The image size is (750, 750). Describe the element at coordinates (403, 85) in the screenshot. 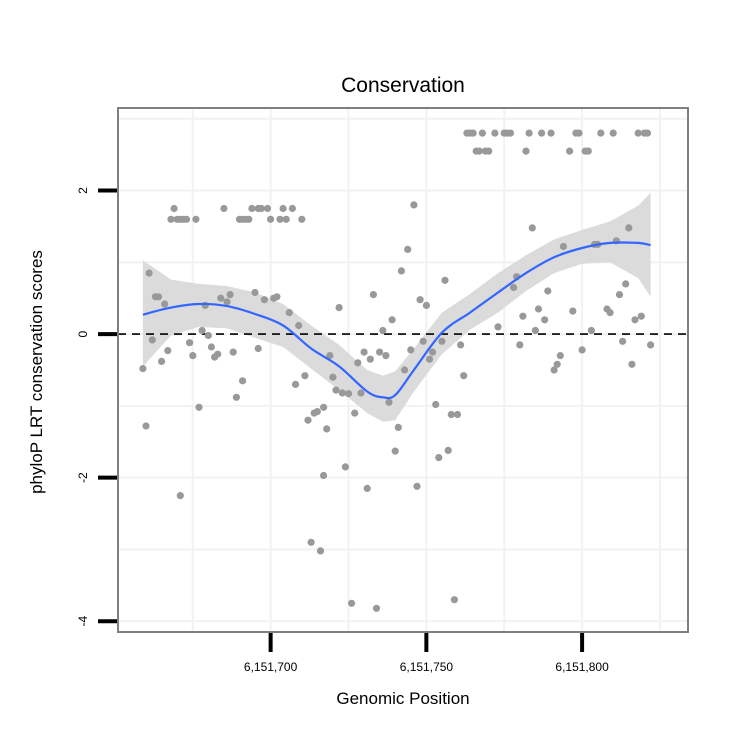

I see `chart-title: Conservation` at that location.